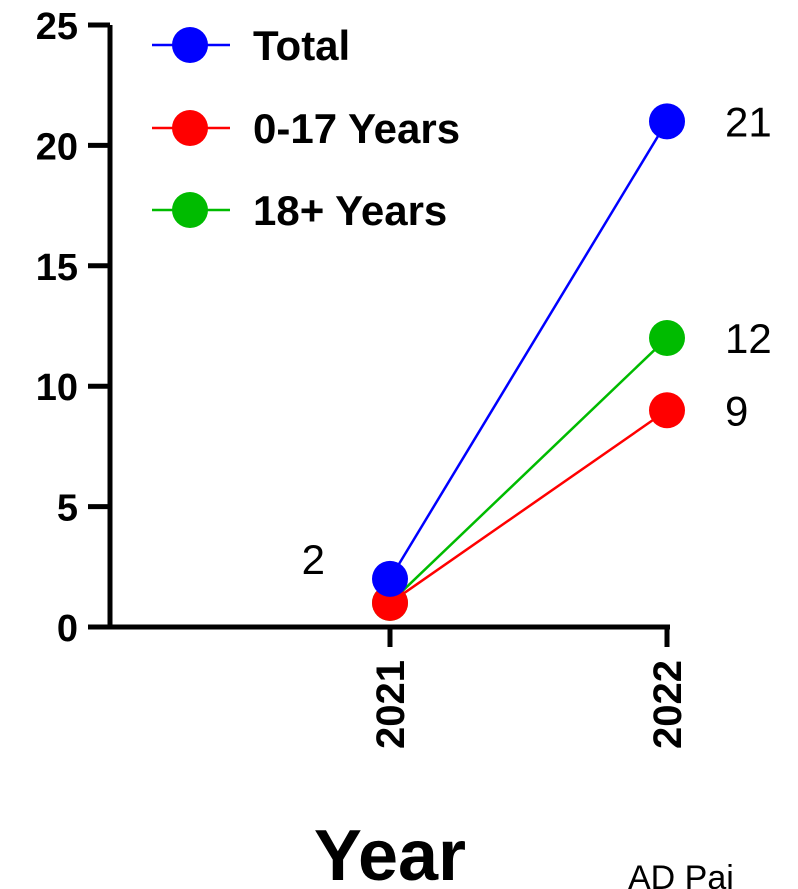 This screenshot has height=889, width=798. Describe the element at coordinates (390, 852) in the screenshot. I see `x-axis-title: Year` at that location.